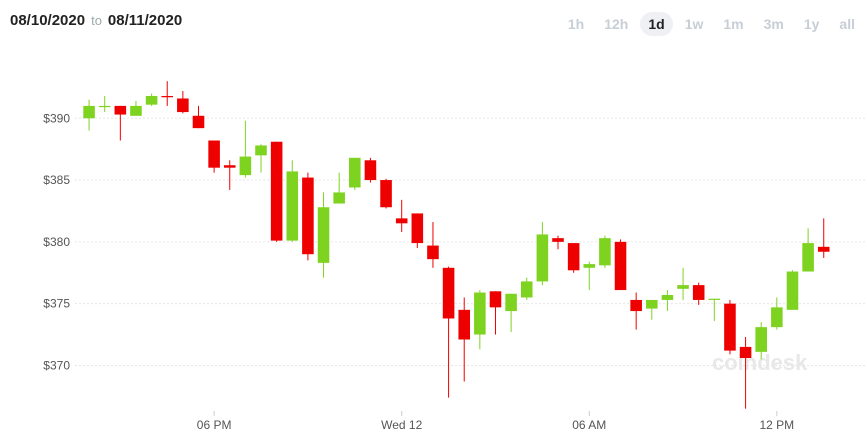 This screenshot has height=440, width=867. Describe the element at coordinates (847, 24) in the screenshot. I see `range-button: all` at that location.